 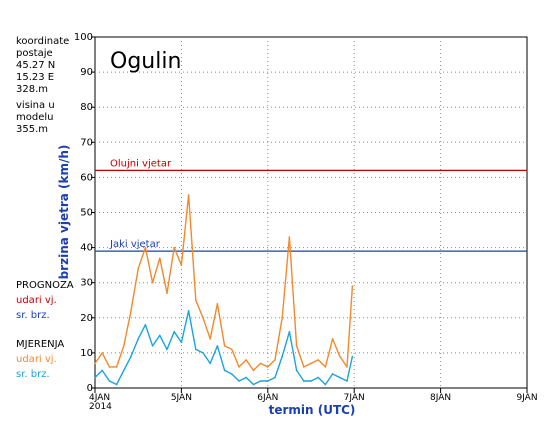 I want to click on station-info-line: 15.23 E, so click(x=35, y=77).